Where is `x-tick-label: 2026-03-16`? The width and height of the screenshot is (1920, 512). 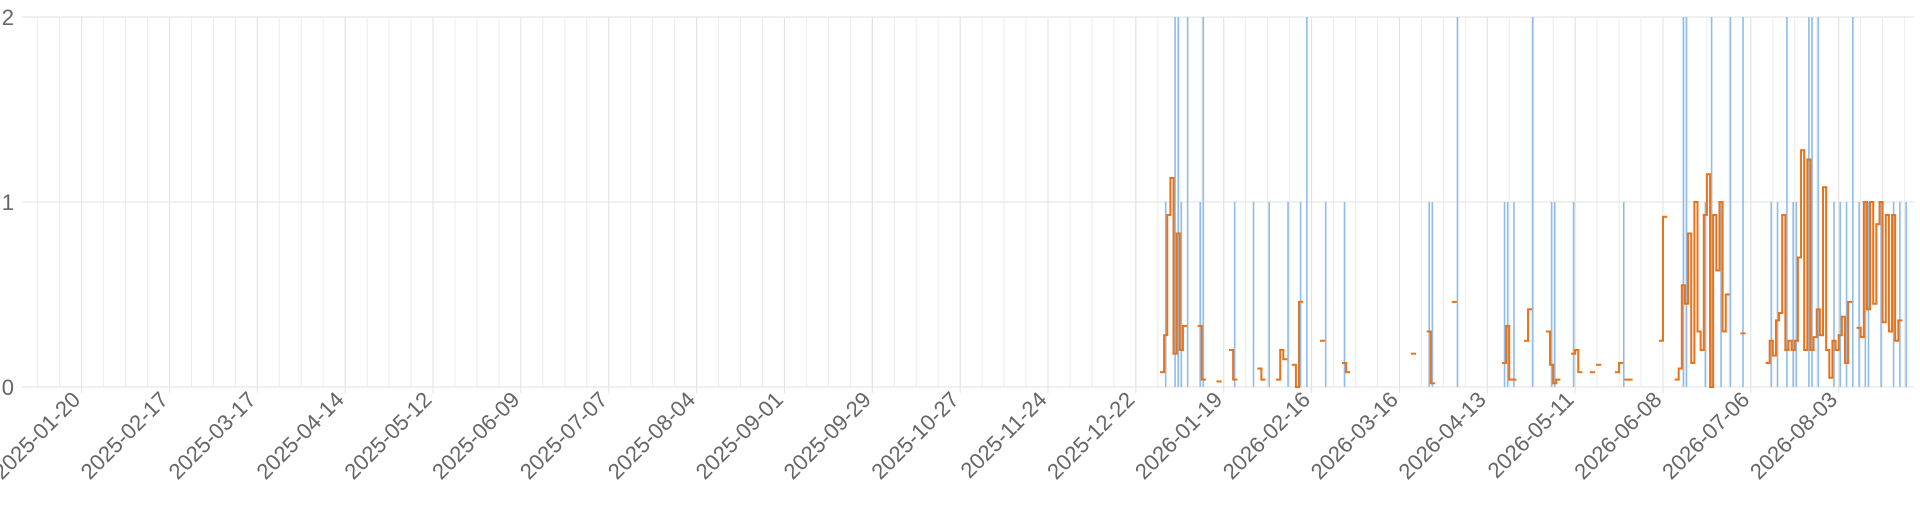
x-tick-label: 2026-03-16 is located at coordinates (1354, 435).